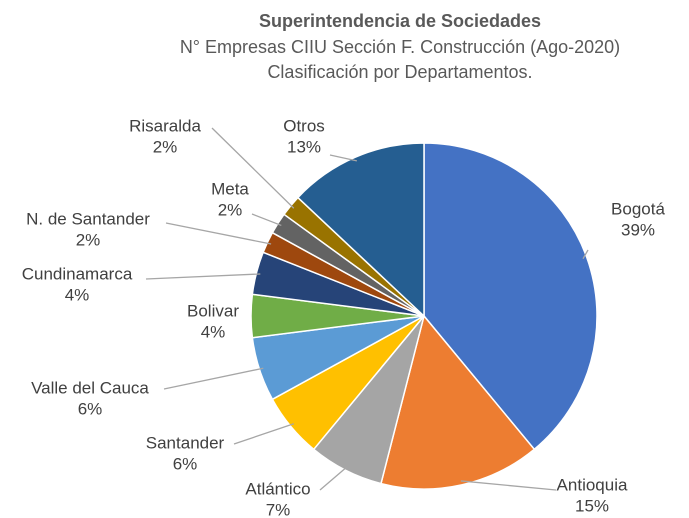 The height and width of the screenshot is (518, 689). What do you see at coordinates (90, 387) in the screenshot?
I see `slice-label: Valle del Cauca` at bounding box center [90, 387].